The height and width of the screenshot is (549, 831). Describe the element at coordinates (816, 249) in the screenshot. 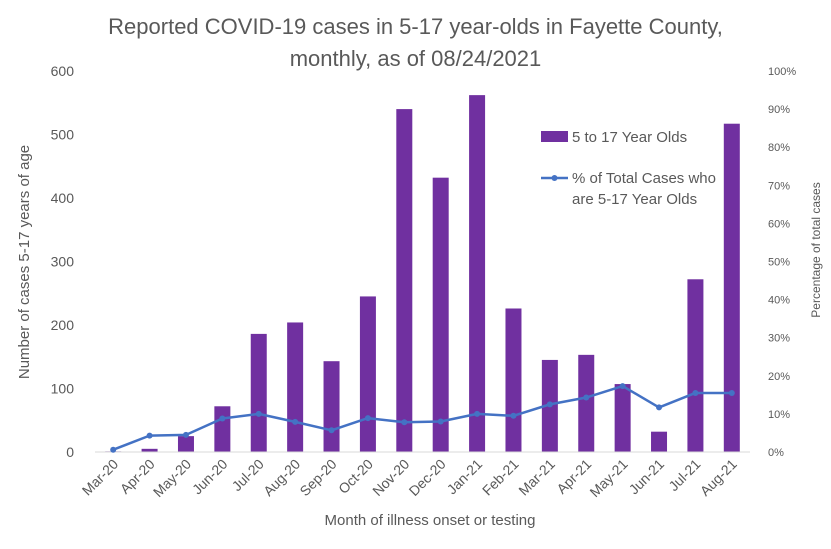

I see `y2-axis-label: Percentage of total cases` at that location.